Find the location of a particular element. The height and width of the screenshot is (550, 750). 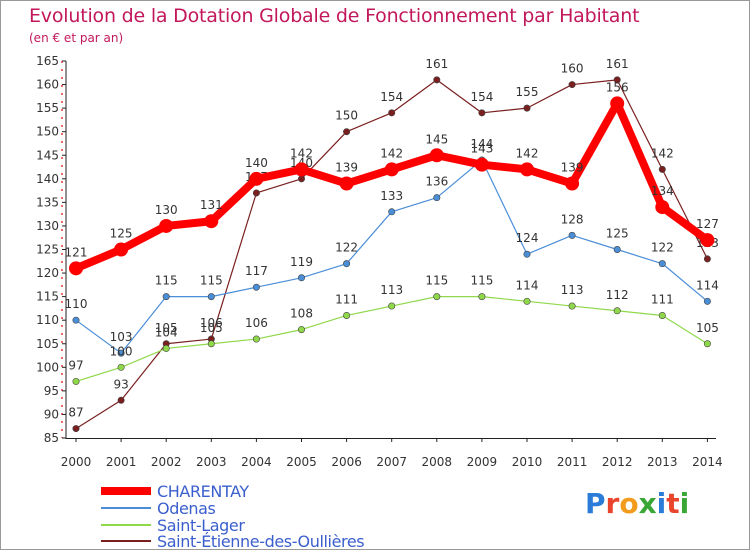

logo-letter: x is located at coordinates (647, 503).